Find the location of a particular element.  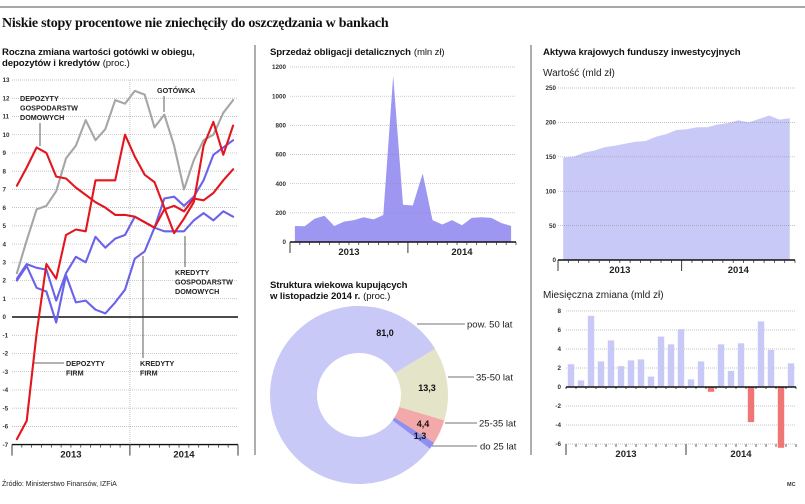

y-tick-label: 250 is located at coordinates (550, 88).